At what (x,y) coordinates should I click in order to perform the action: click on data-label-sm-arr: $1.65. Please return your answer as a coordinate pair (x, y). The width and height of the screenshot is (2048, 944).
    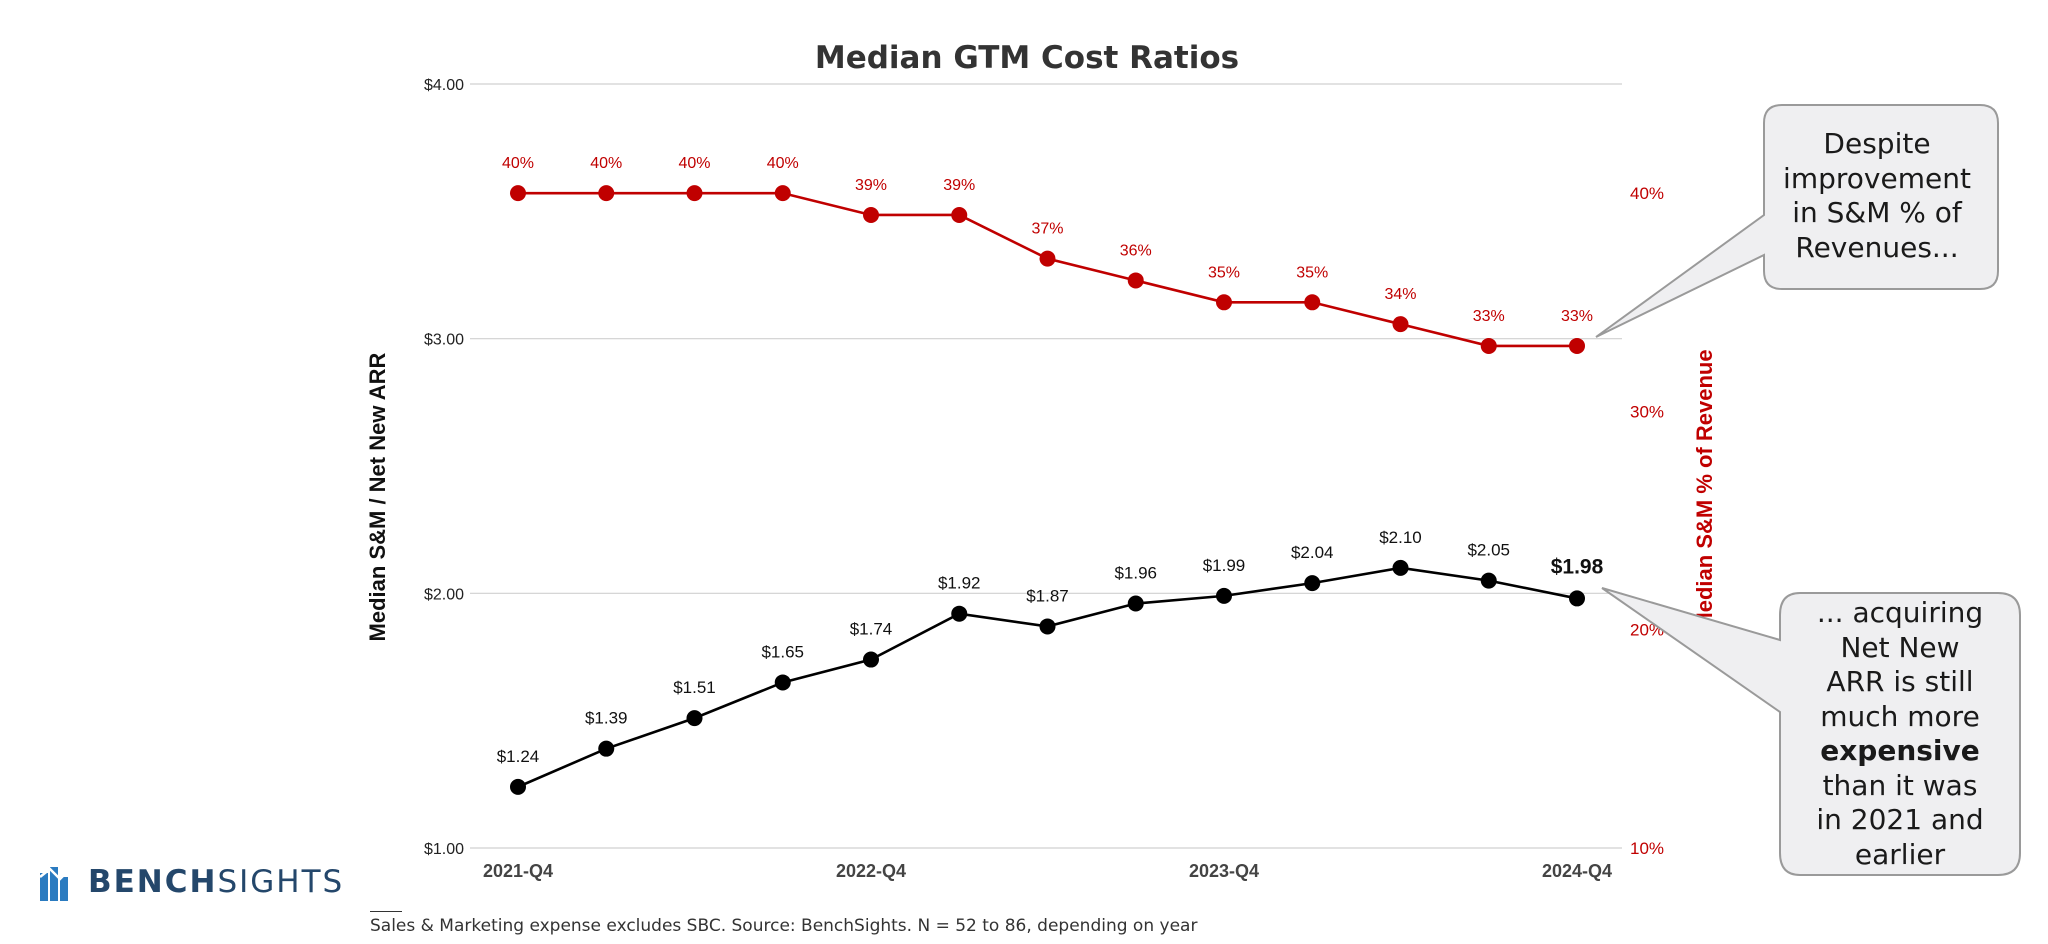
    Looking at the image, I should click on (782, 651).